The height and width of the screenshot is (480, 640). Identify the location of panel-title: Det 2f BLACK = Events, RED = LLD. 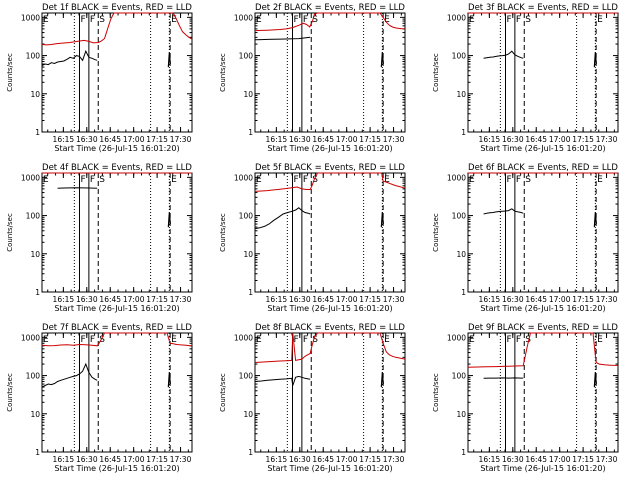
(330, 8).